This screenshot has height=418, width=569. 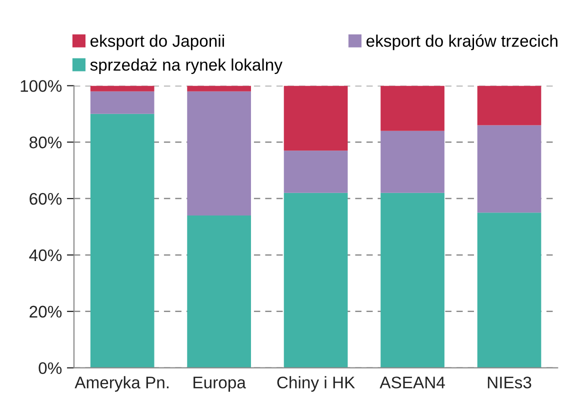 What do you see at coordinates (45, 255) in the screenshot?
I see `y-tick-label: 40%` at bounding box center [45, 255].